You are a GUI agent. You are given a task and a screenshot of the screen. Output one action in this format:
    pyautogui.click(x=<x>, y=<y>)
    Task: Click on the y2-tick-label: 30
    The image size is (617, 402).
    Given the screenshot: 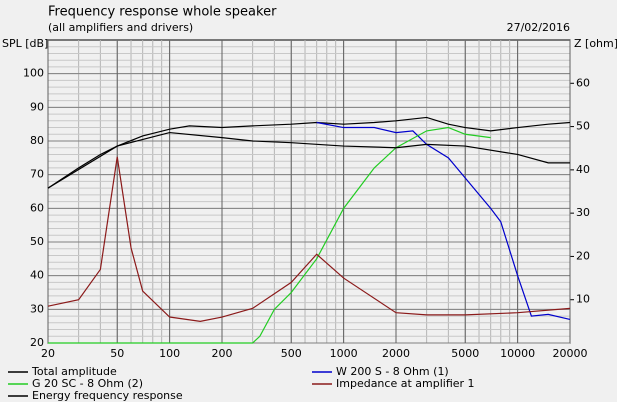 What is the action you would take?
    pyautogui.click(x=583, y=212)
    